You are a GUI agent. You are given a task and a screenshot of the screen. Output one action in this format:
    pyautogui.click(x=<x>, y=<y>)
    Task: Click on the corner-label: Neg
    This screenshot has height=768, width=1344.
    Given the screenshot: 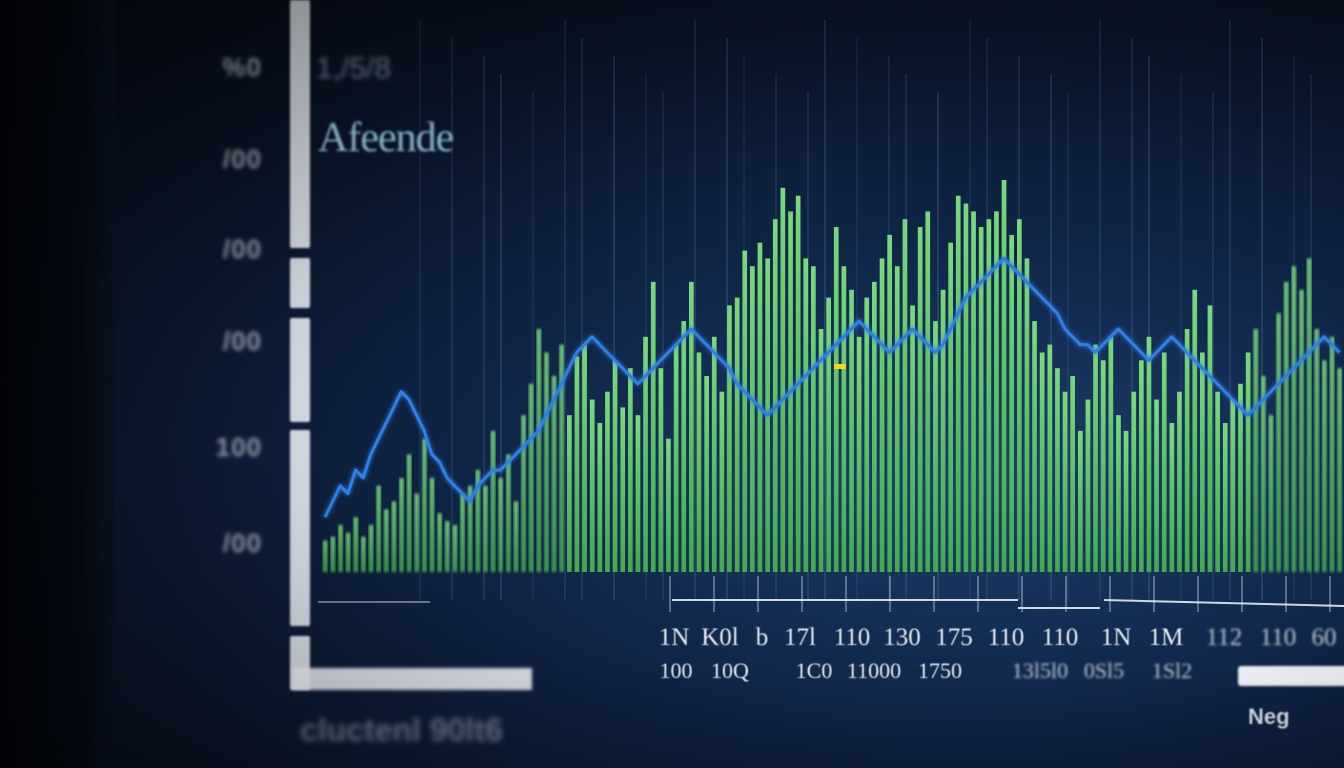 What is the action you would take?
    pyautogui.click(x=1269, y=716)
    